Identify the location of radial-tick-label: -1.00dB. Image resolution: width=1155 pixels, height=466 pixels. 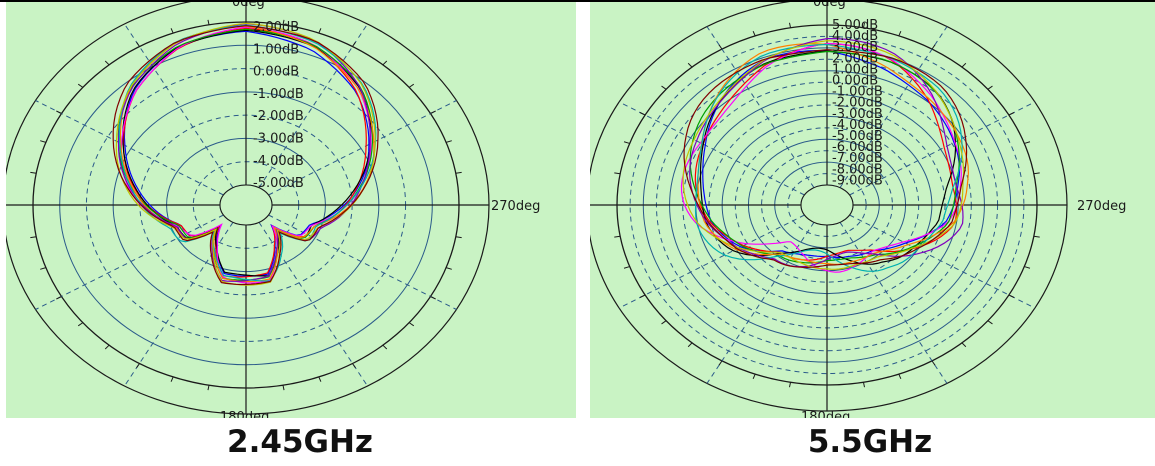
(278, 94).